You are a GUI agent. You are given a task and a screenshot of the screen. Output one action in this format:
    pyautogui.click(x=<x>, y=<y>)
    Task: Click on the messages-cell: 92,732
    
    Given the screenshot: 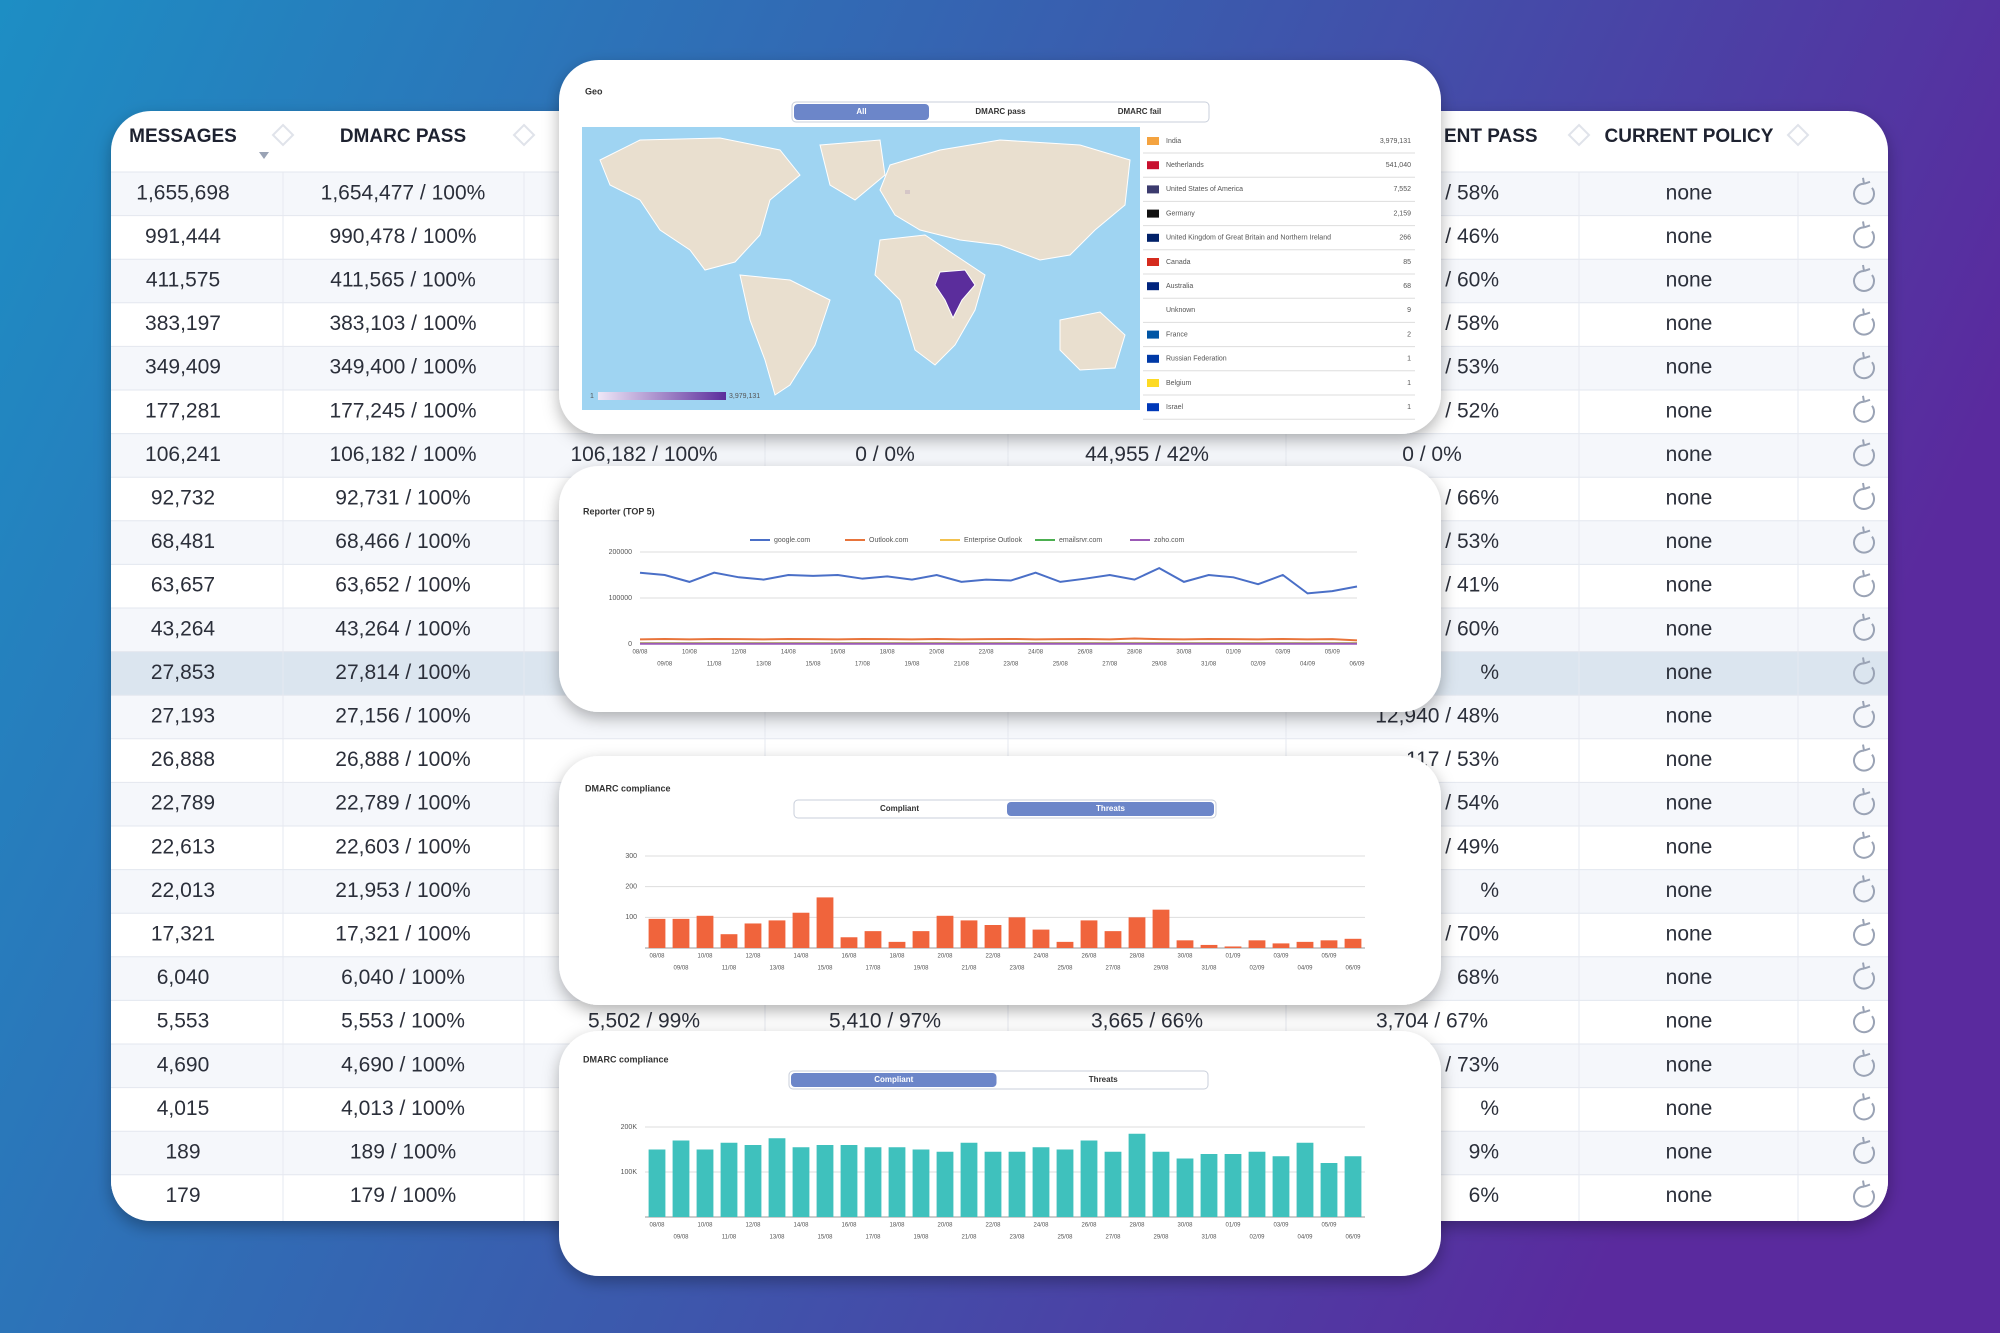 What is the action you would take?
    pyautogui.click(x=183, y=498)
    